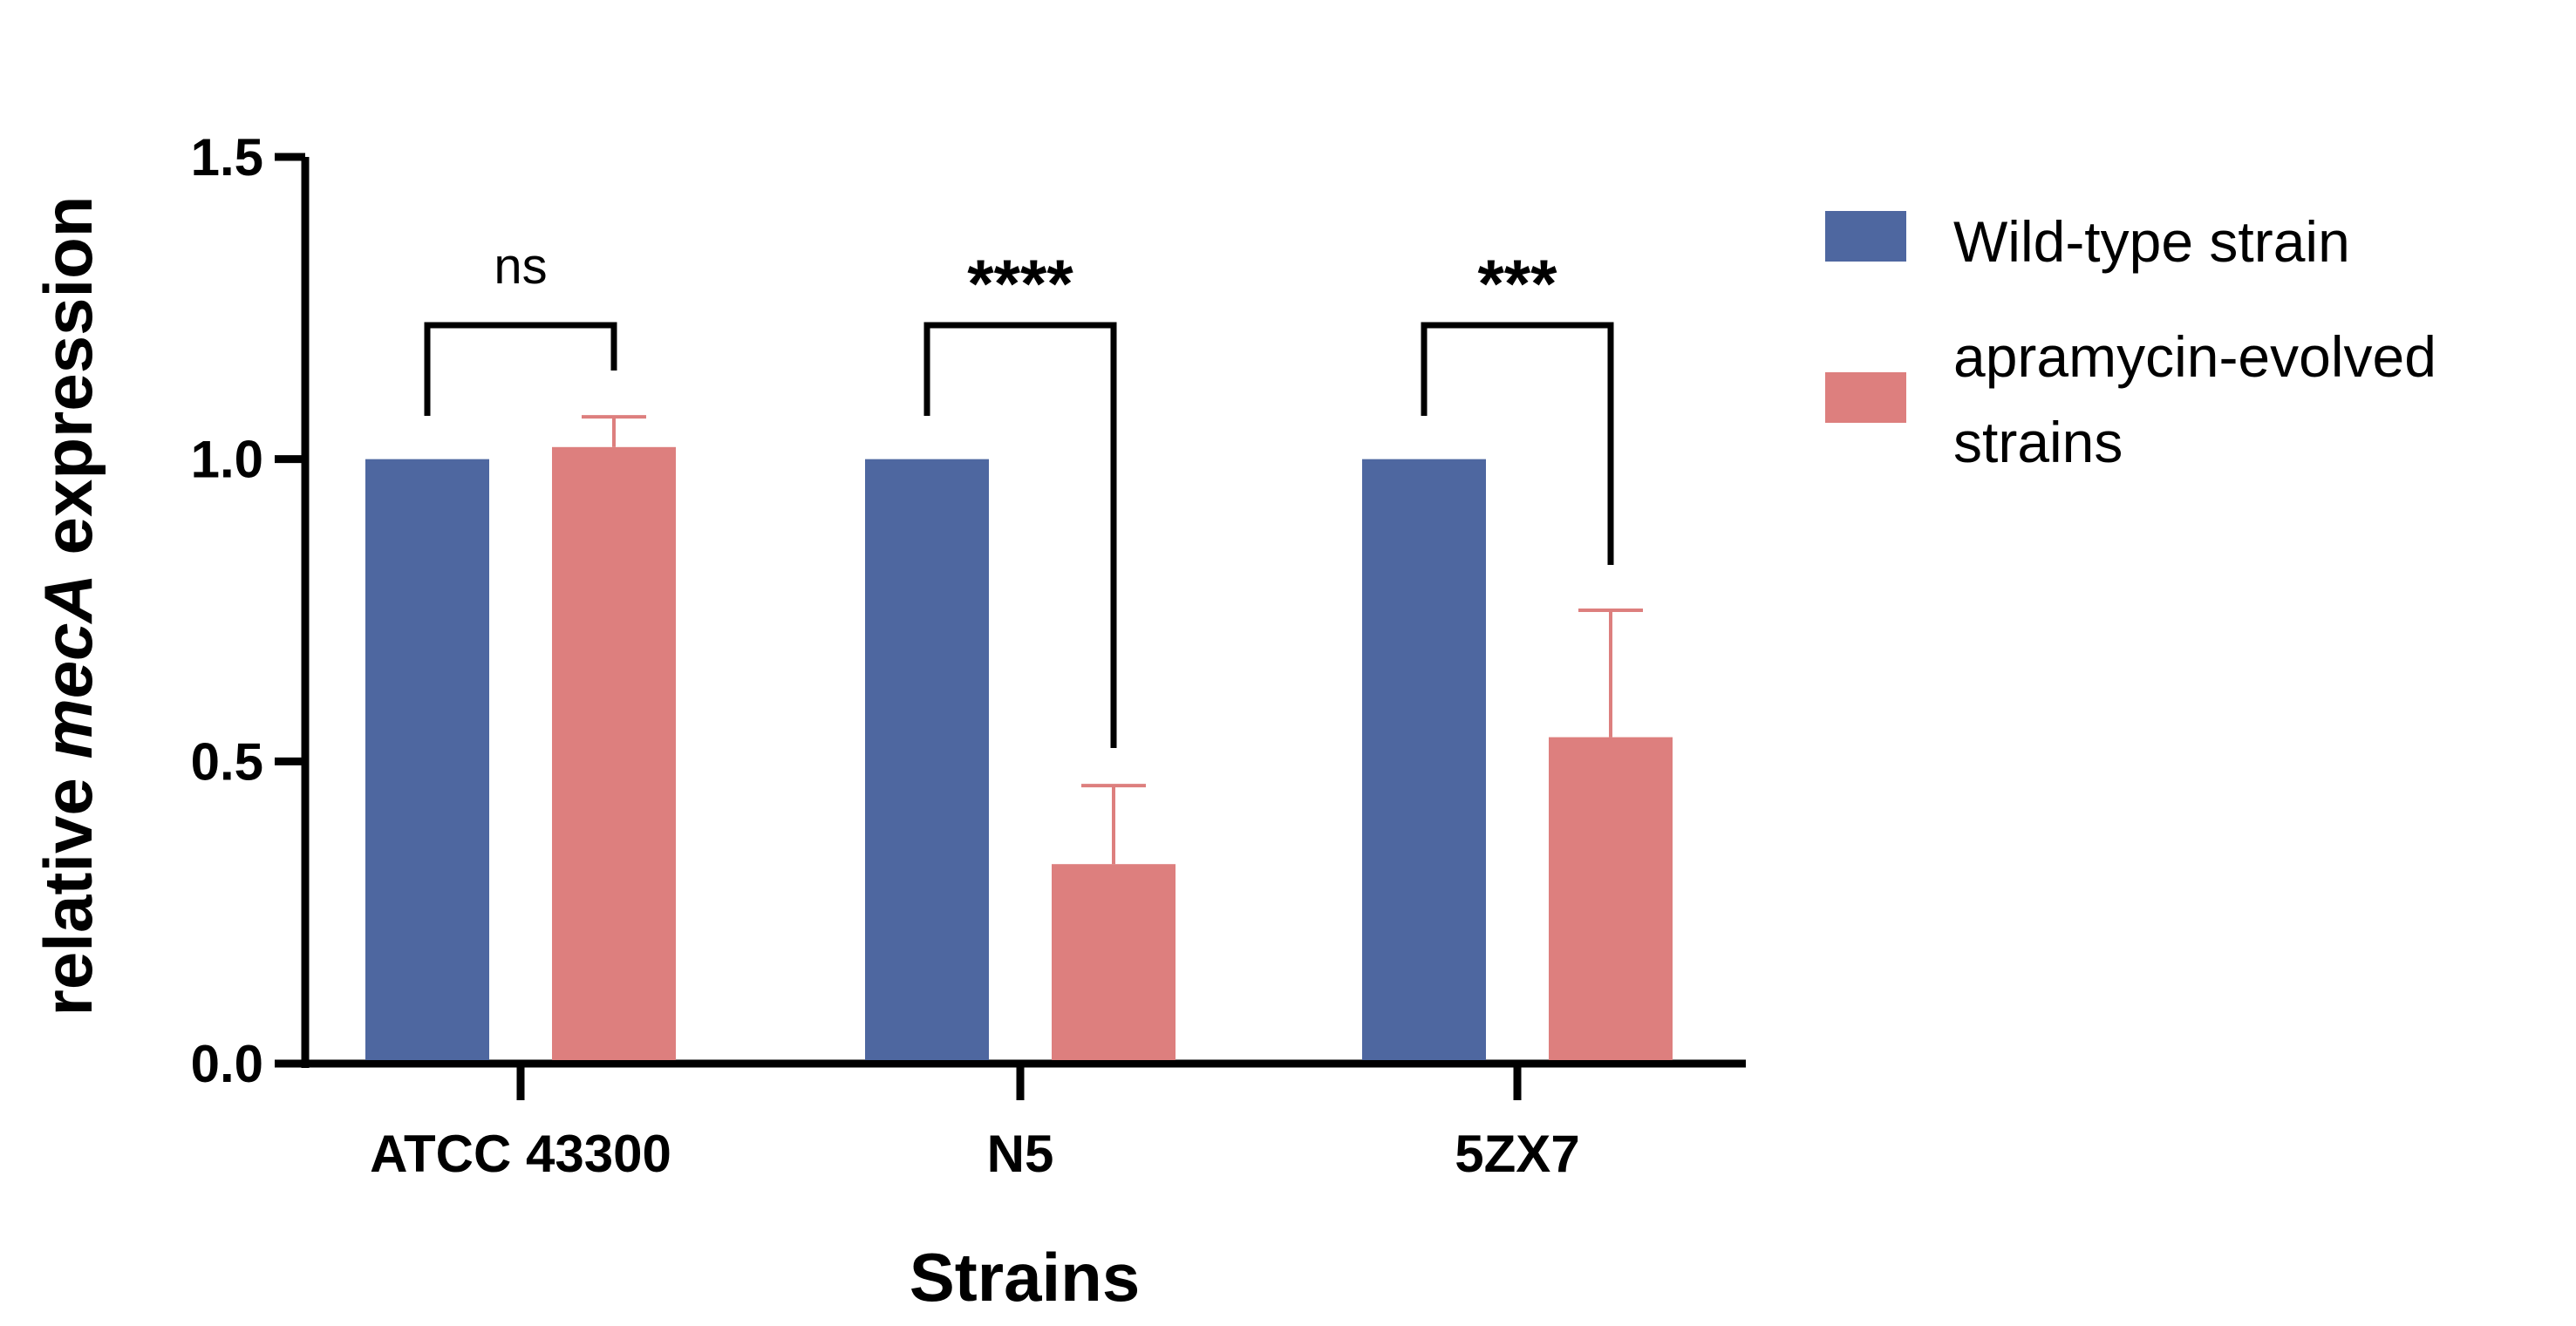  Describe the element at coordinates (1021, 1154) in the screenshot. I see `x-tick-label: N5` at that location.